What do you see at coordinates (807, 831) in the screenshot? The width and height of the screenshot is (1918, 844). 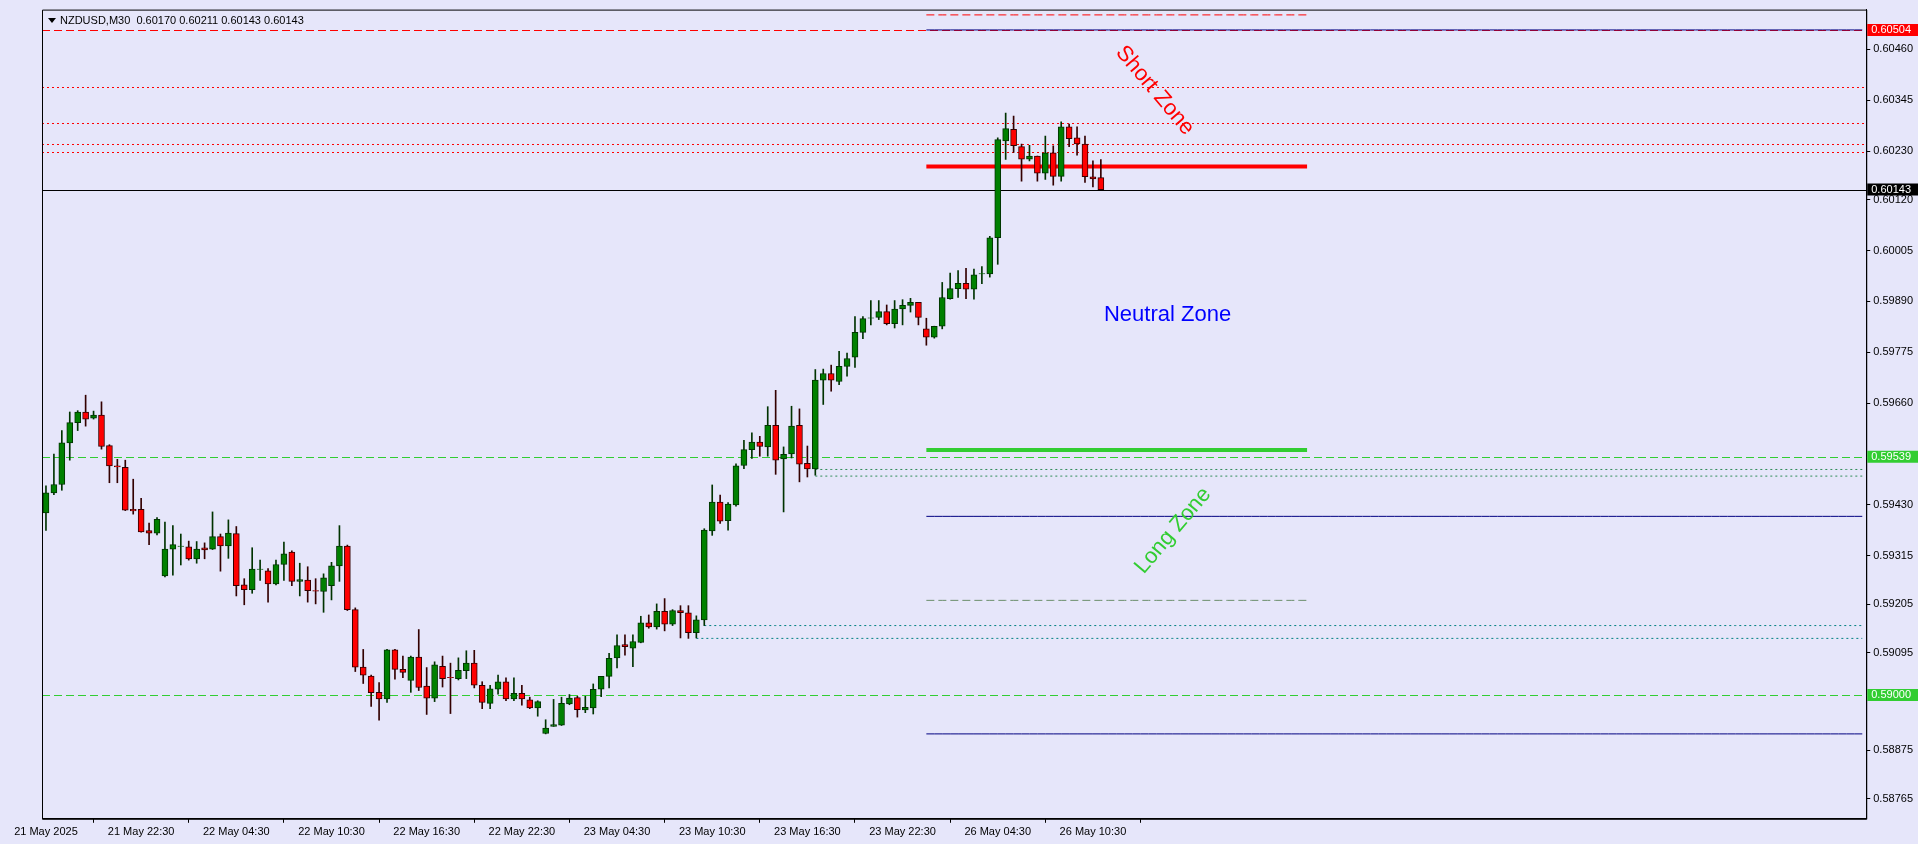 I see `x-tick-label: 23 May 16:30` at bounding box center [807, 831].